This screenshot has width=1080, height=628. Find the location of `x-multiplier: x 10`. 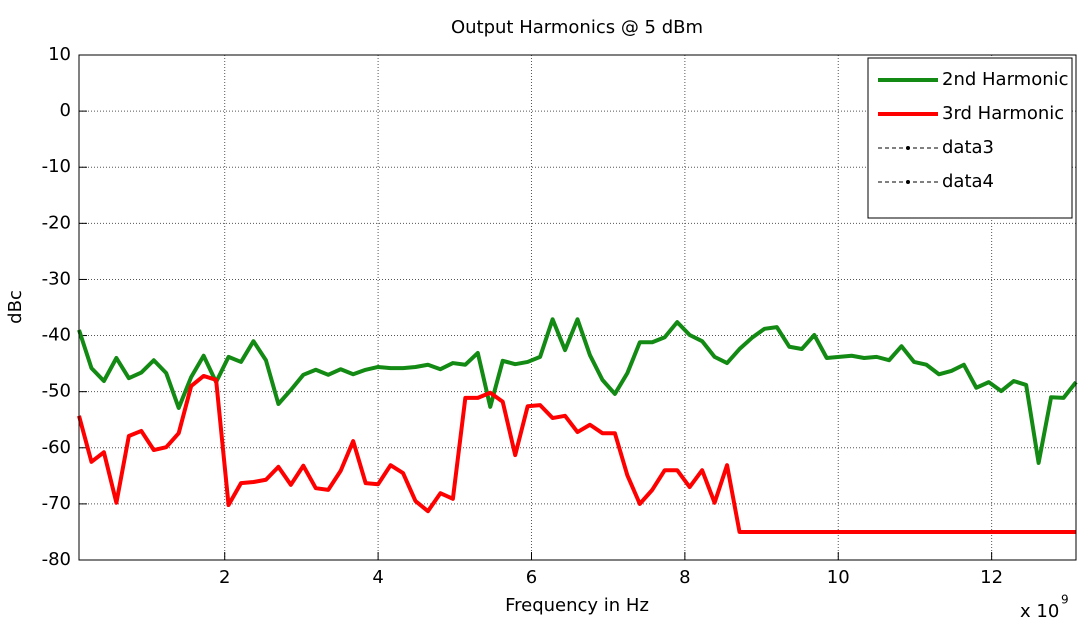

x-multiplier: x 10 is located at coordinates (1039, 611).